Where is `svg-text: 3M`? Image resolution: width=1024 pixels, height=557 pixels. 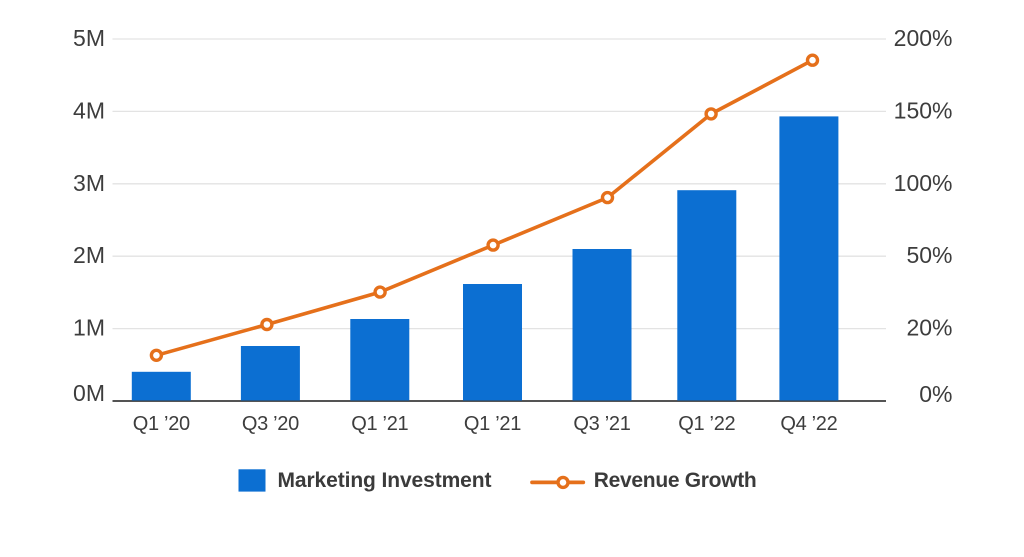
svg-text: 3M is located at coordinates (89, 183).